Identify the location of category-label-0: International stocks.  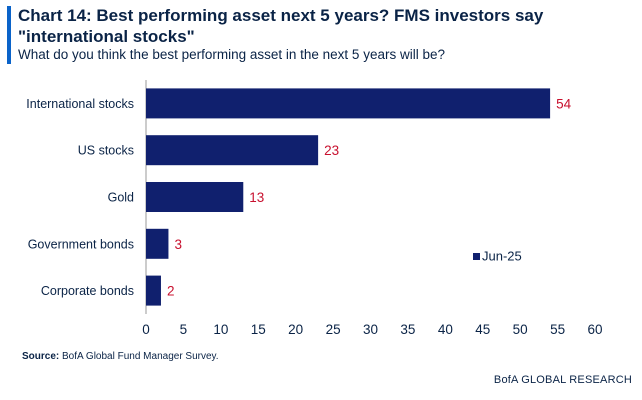
(80, 104).